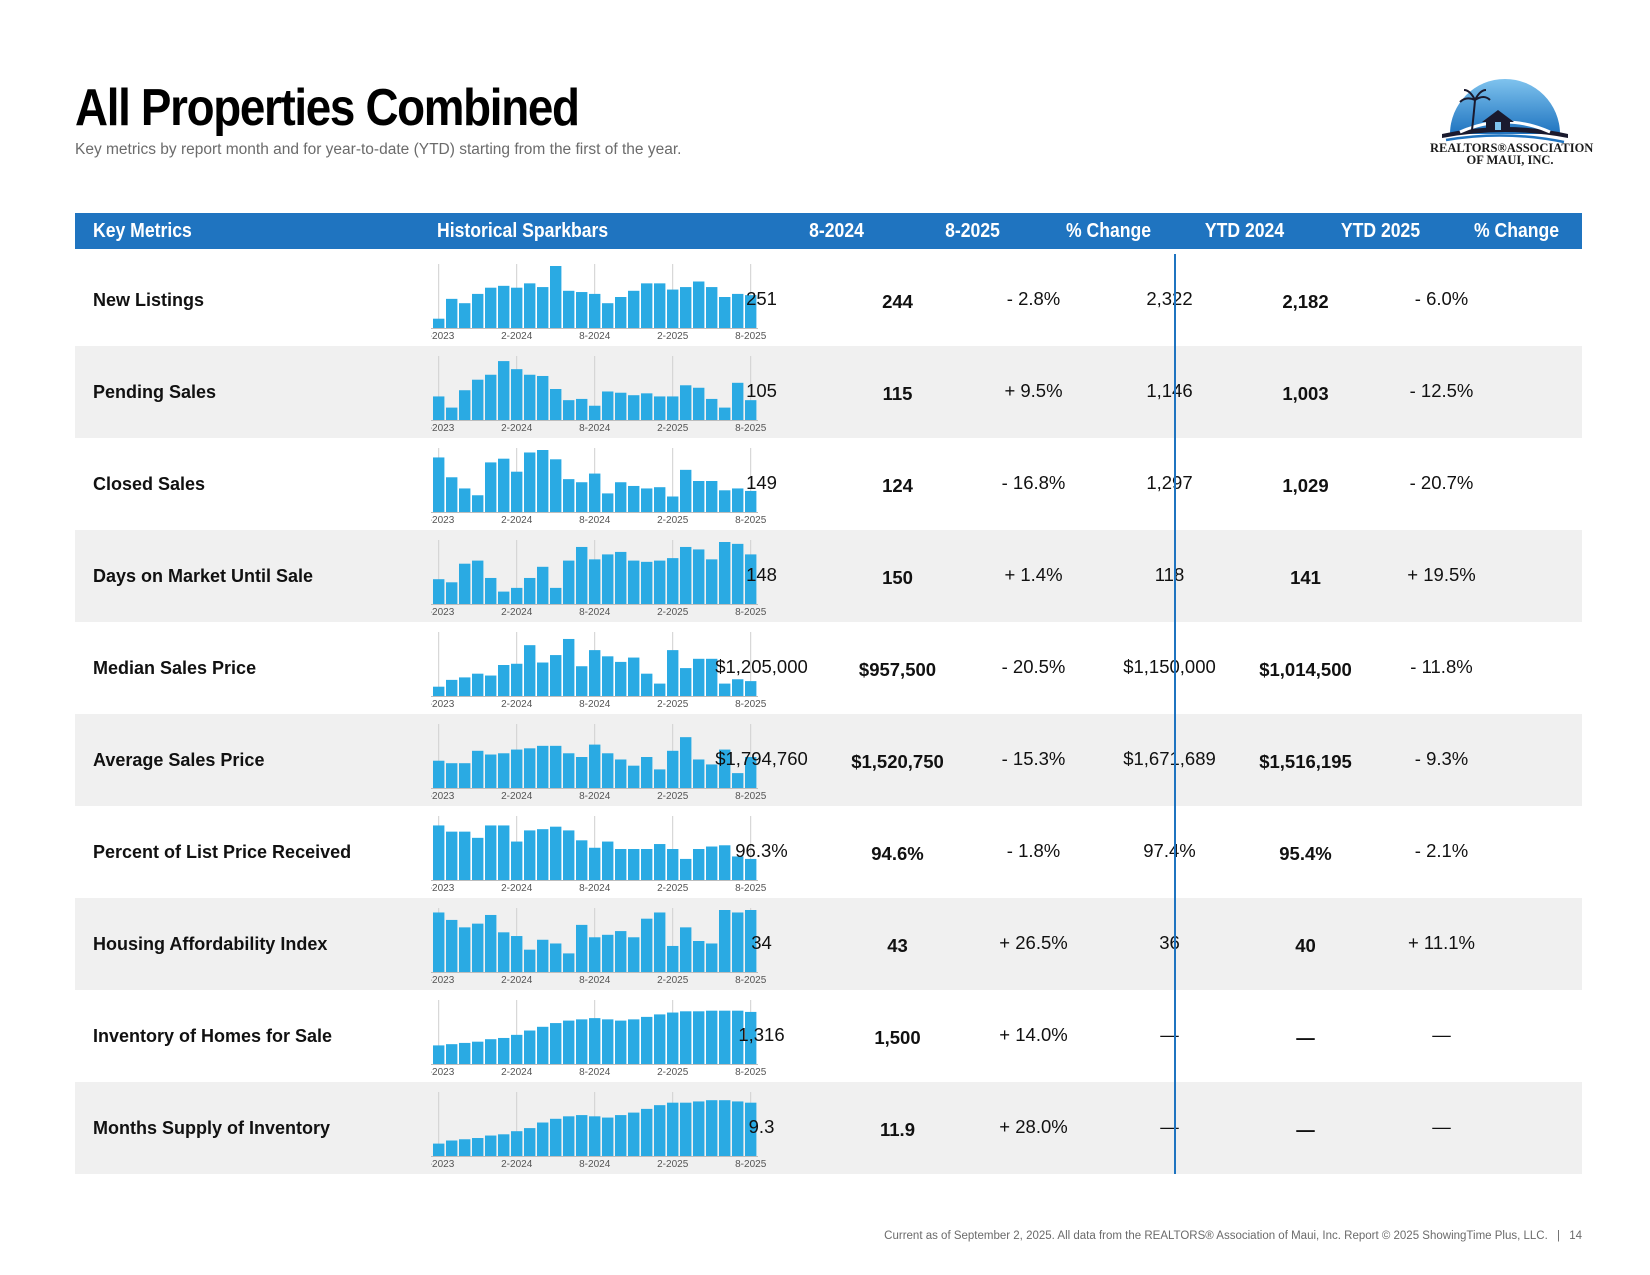 This screenshot has height=1275, width=1650. Describe the element at coordinates (1169, 758) in the screenshot. I see `value-ytd-2024: $1,671,689` at that location.